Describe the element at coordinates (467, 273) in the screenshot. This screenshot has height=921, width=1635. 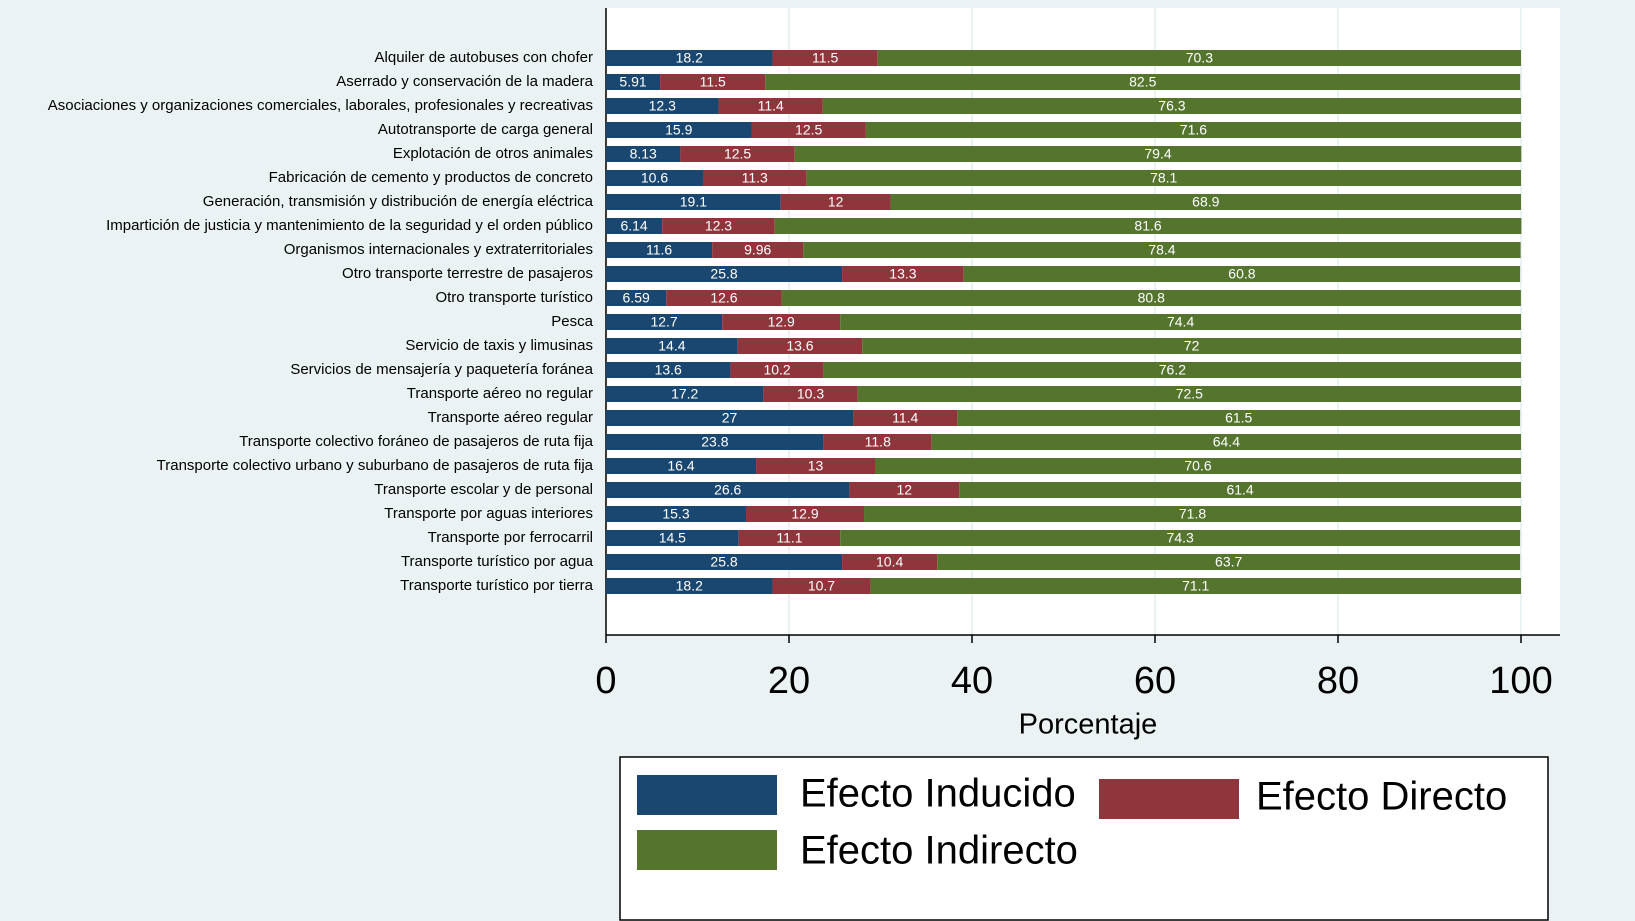
I see `y-tick-label: Otro transporte terrestre de pasajeros` at that location.